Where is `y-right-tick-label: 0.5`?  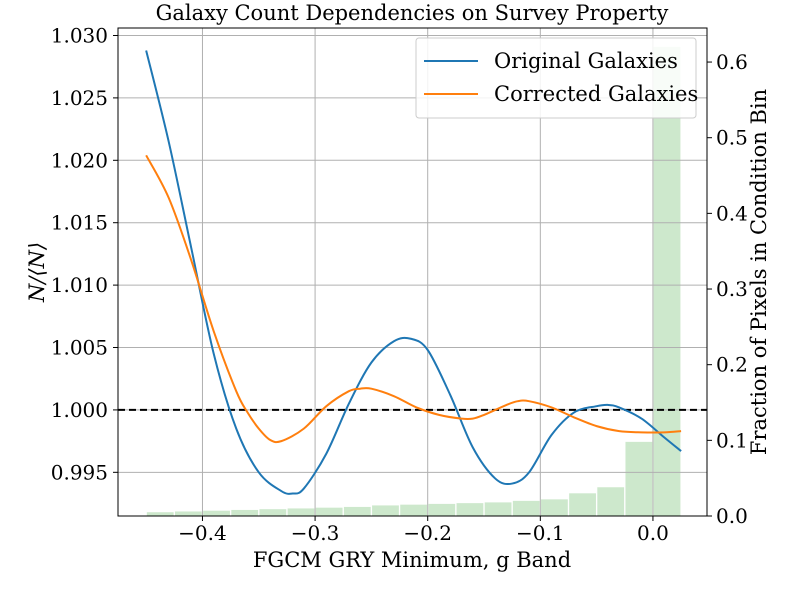
y-right-tick-label: 0.5 is located at coordinates (732, 138).